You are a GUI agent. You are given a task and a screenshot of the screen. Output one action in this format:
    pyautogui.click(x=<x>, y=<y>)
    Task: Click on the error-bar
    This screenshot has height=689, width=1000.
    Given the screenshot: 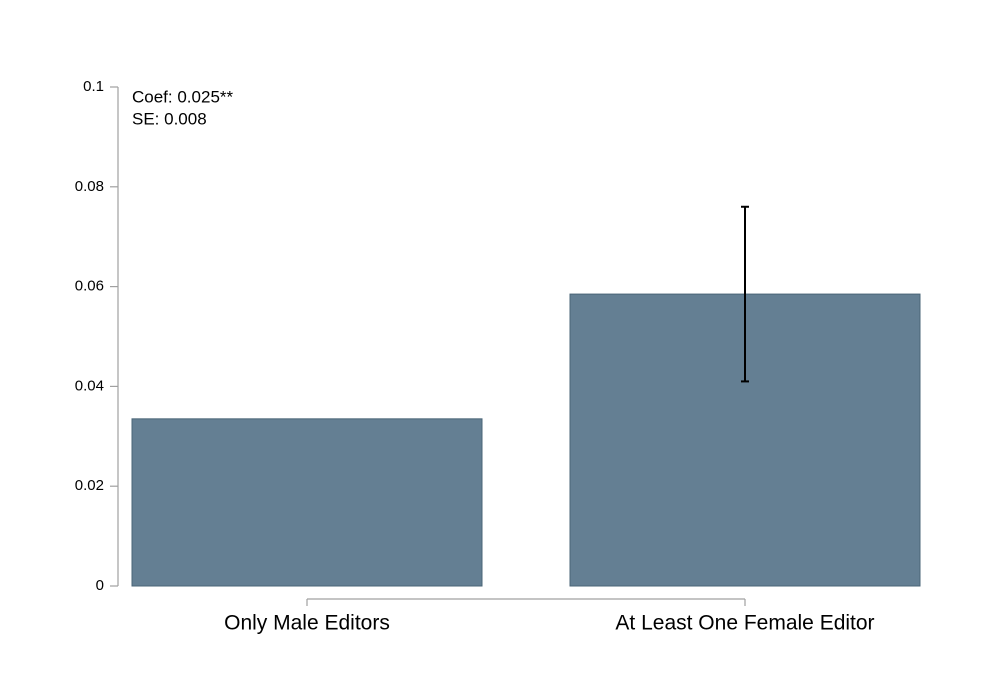 What is the action you would take?
    pyautogui.click(x=745, y=294)
    